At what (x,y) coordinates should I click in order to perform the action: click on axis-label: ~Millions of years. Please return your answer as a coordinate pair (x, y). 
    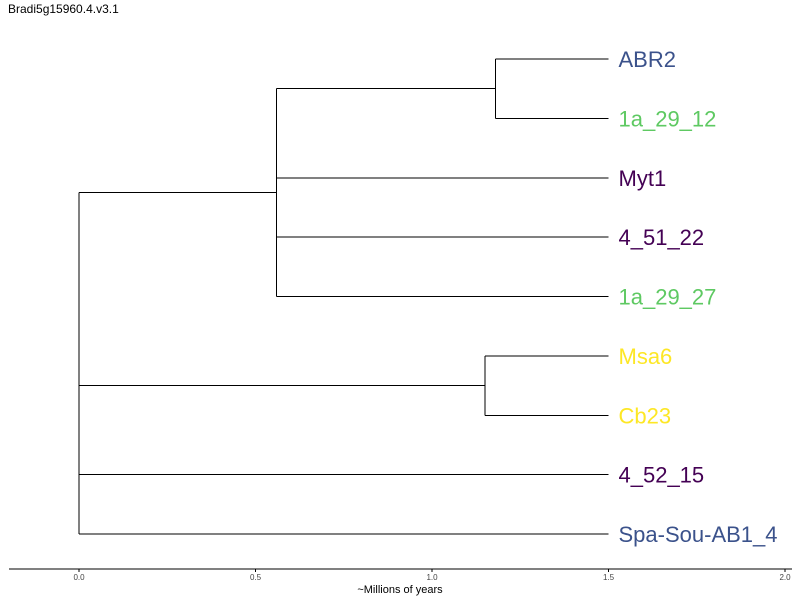
    Looking at the image, I should click on (400, 590).